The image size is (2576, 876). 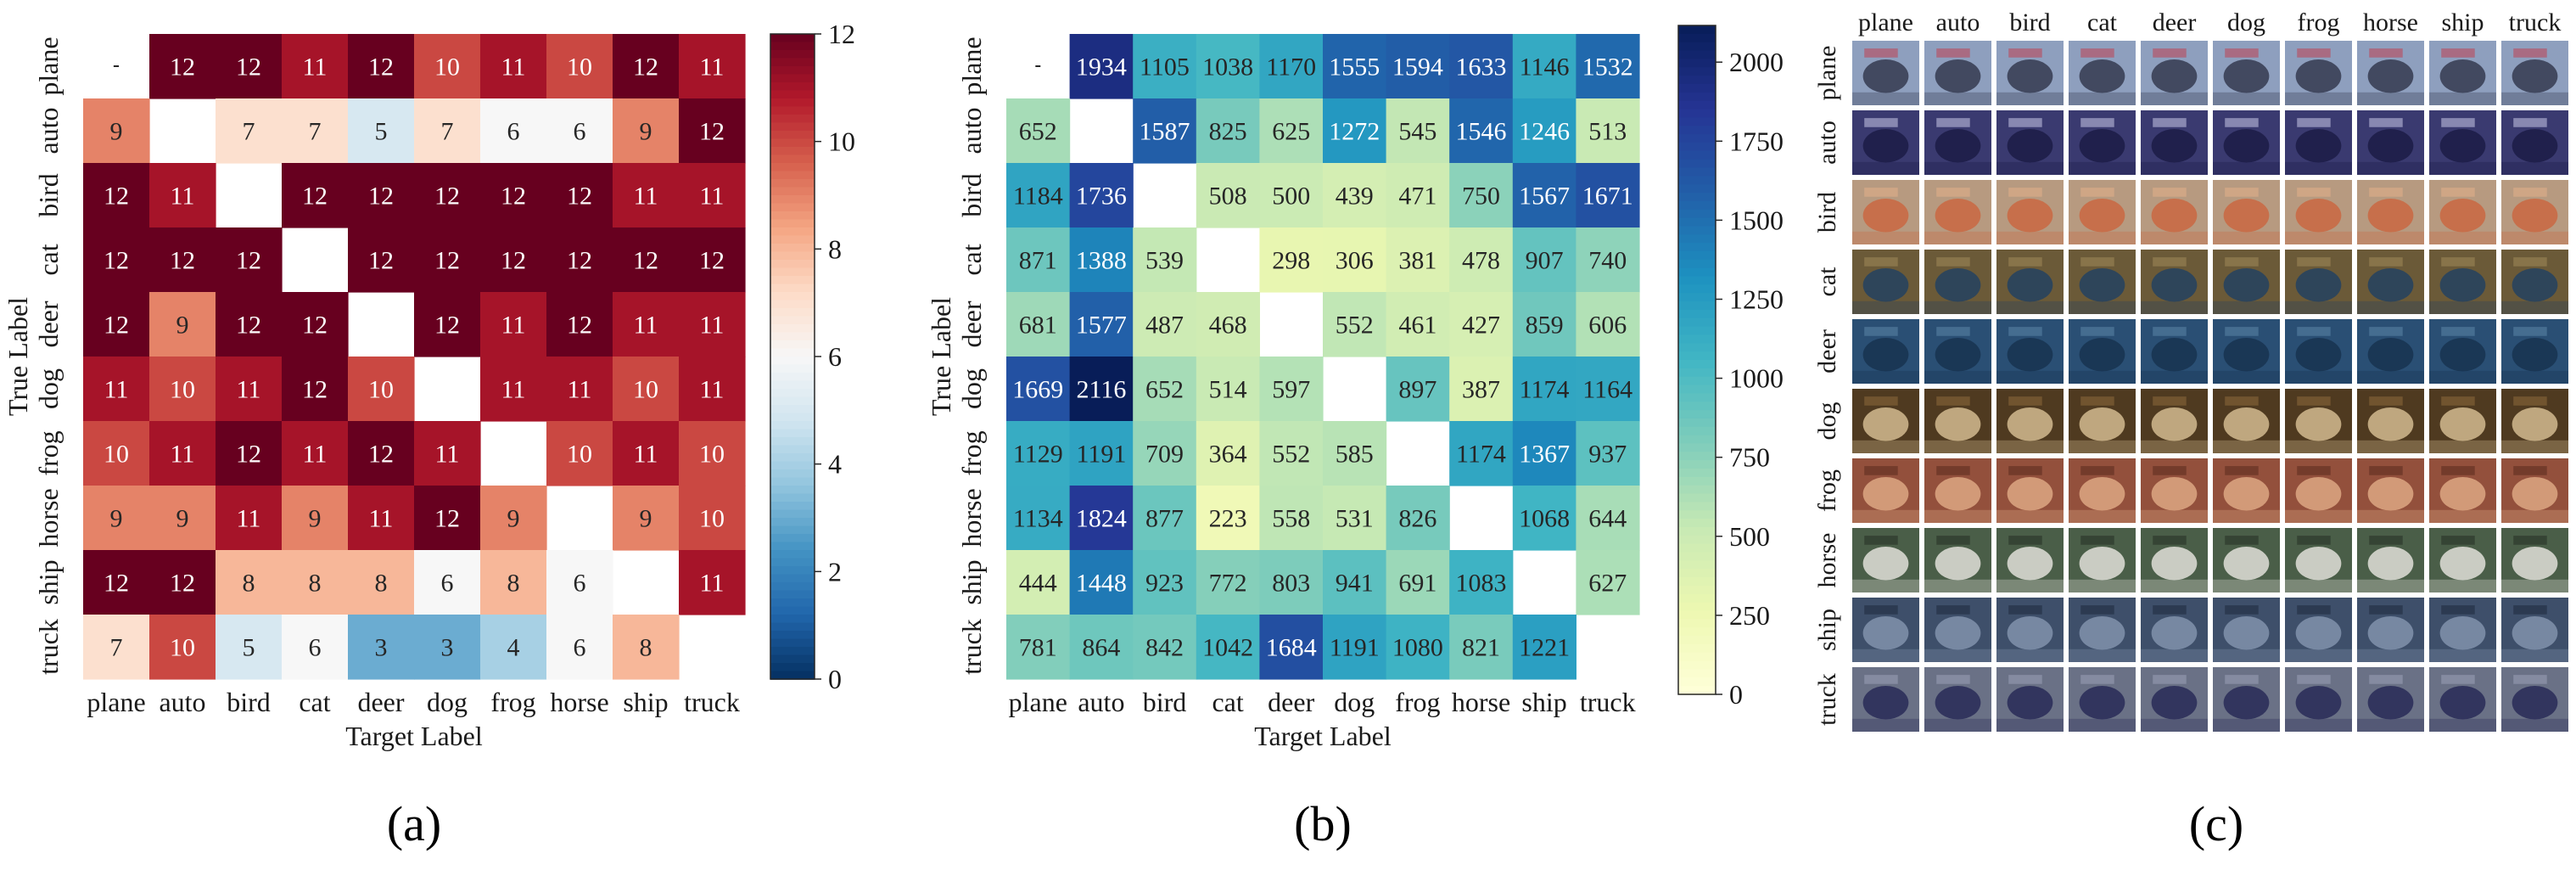 What do you see at coordinates (1355, 196) in the screenshot?
I see `cell-value-label: 439` at bounding box center [1355, 196].